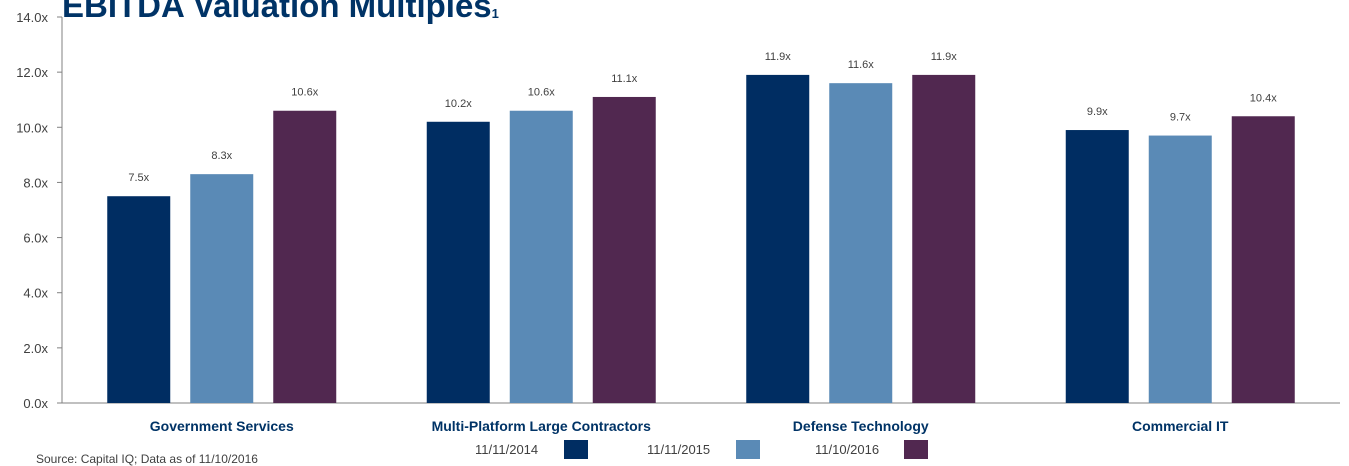 Image resolution: width=1349 pixels, height=466 pixels. I want to click on data-label: 9.9x, so click(1097, 112).